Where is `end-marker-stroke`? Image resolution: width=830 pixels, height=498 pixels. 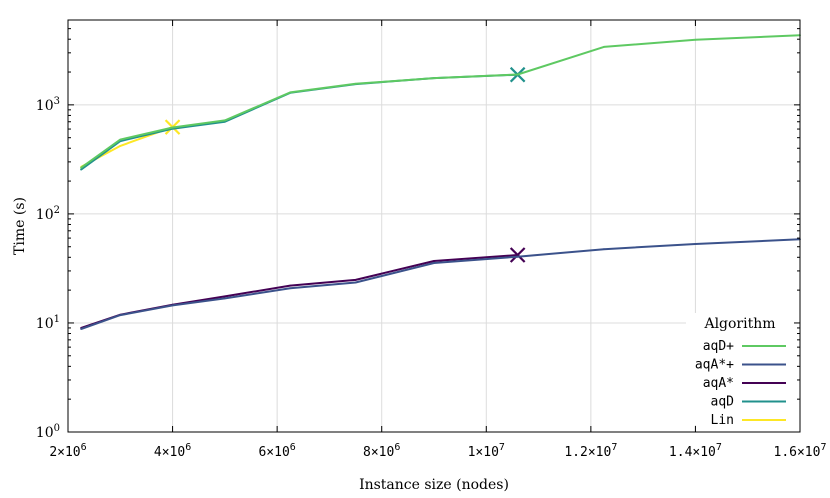
end-marker-stroke is located at coordinates (517, 255).